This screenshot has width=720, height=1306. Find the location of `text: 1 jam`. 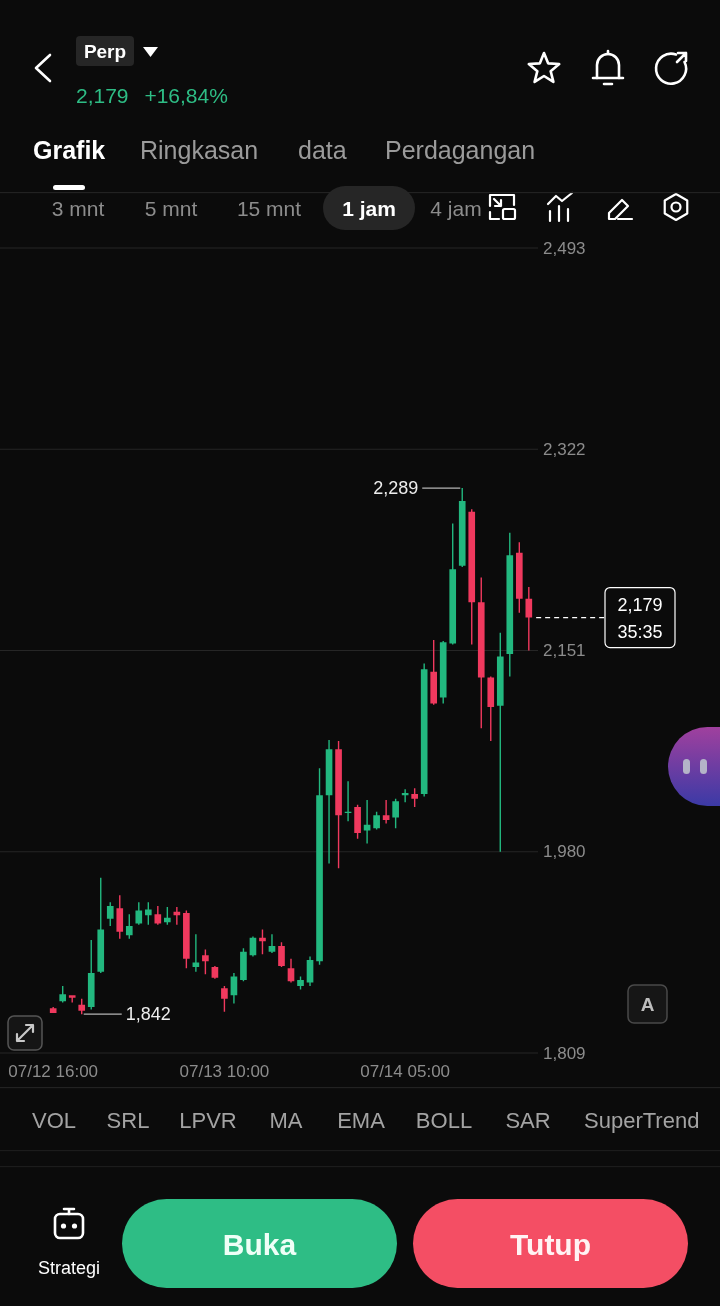

text: 1 jam is located at coordinates (369, 208).